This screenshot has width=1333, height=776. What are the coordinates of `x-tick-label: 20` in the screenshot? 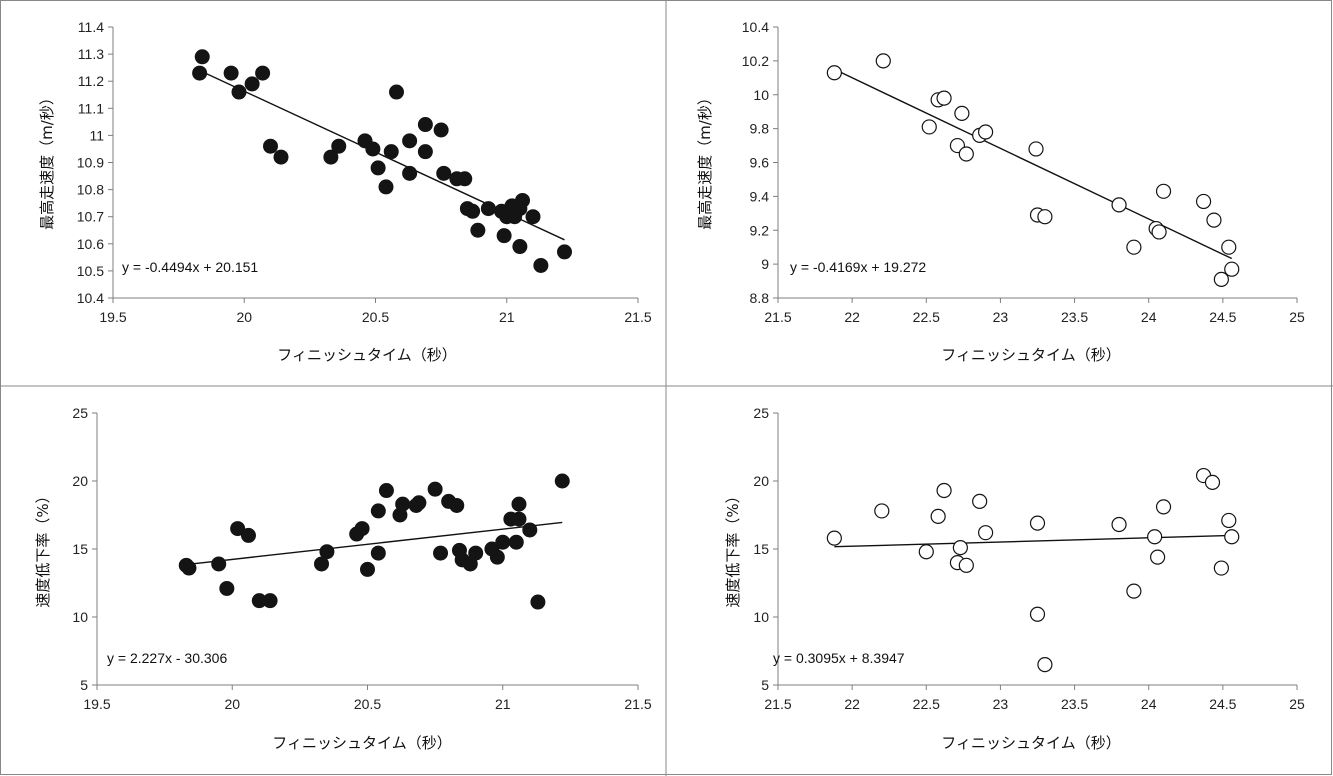 It's located at (232, 704).